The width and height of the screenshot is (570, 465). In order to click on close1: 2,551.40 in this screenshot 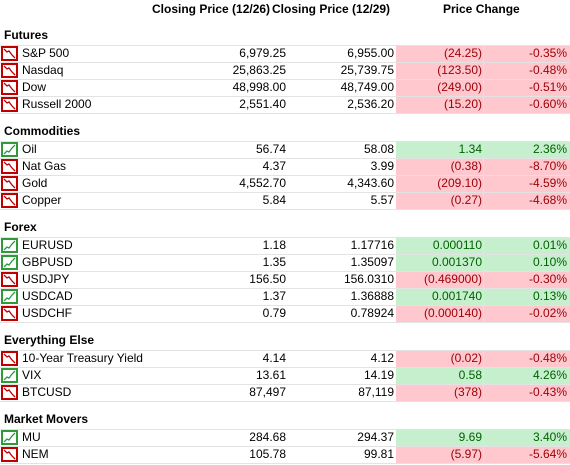, I will do `click(262, 104)`.